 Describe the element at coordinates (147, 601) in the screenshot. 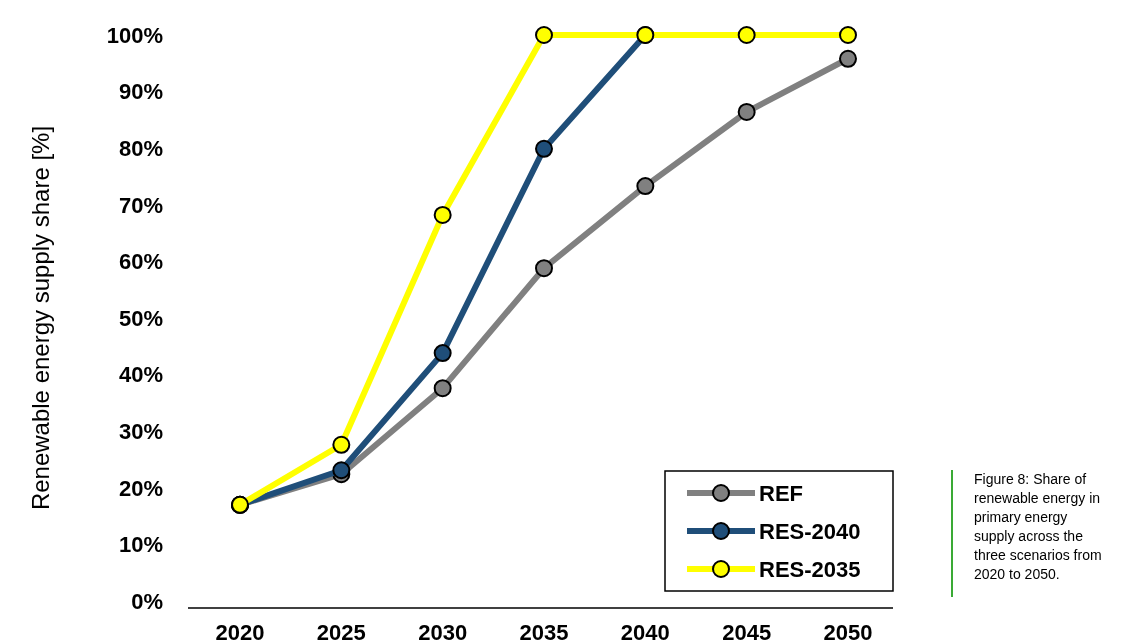

I see `y-tick-label: 0%` at that location.